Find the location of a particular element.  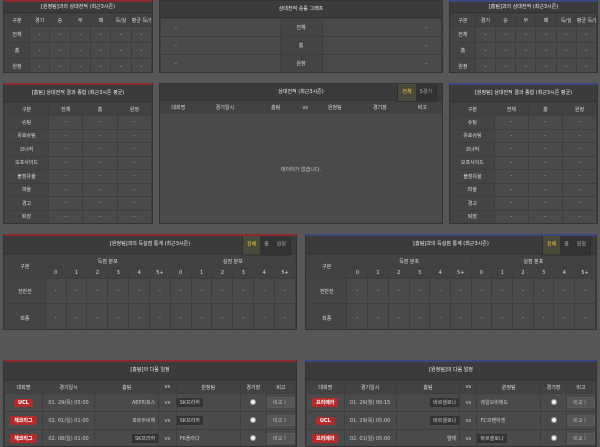

row-label: 전체 is located at coordinates (463, 34).